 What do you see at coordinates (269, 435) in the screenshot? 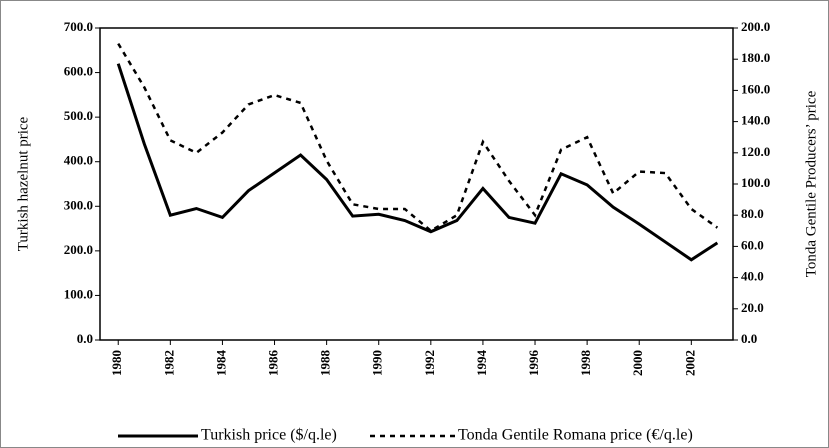
I see `legend-label: Turkish price ($/q.le)` at bounding box center [269, 435].